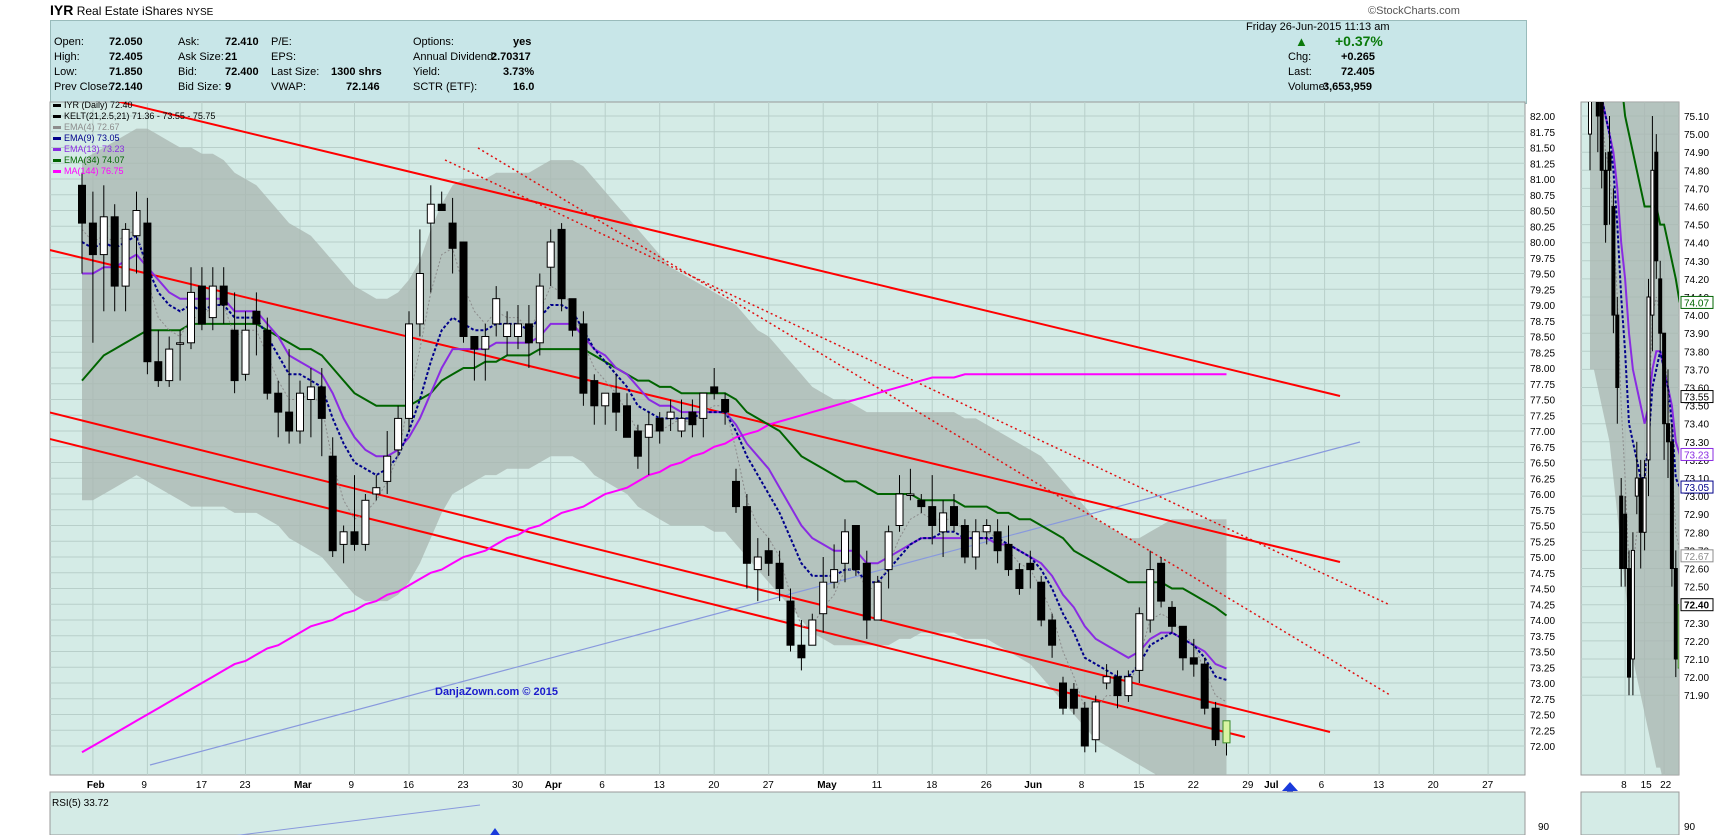  I want to click on pe-label: P/E:, so click(281, 42).